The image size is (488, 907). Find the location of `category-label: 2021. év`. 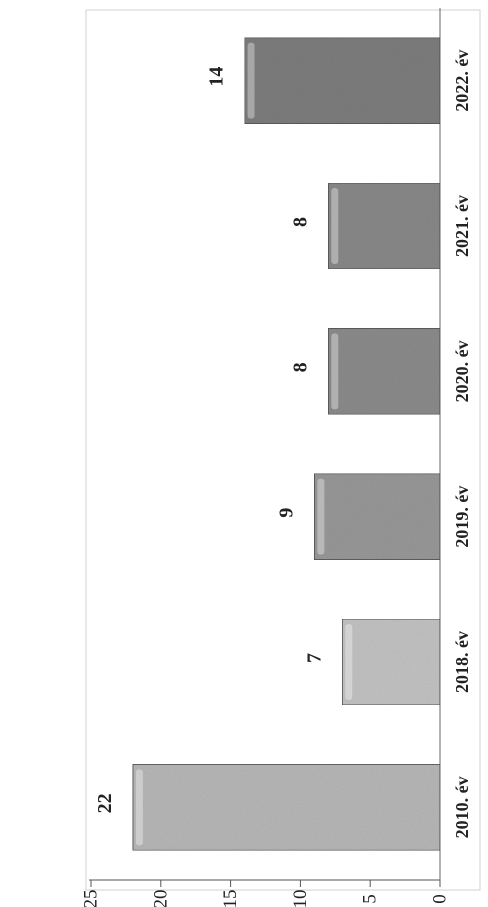

category-label: 2021. év is located at coordinates (462, 226).